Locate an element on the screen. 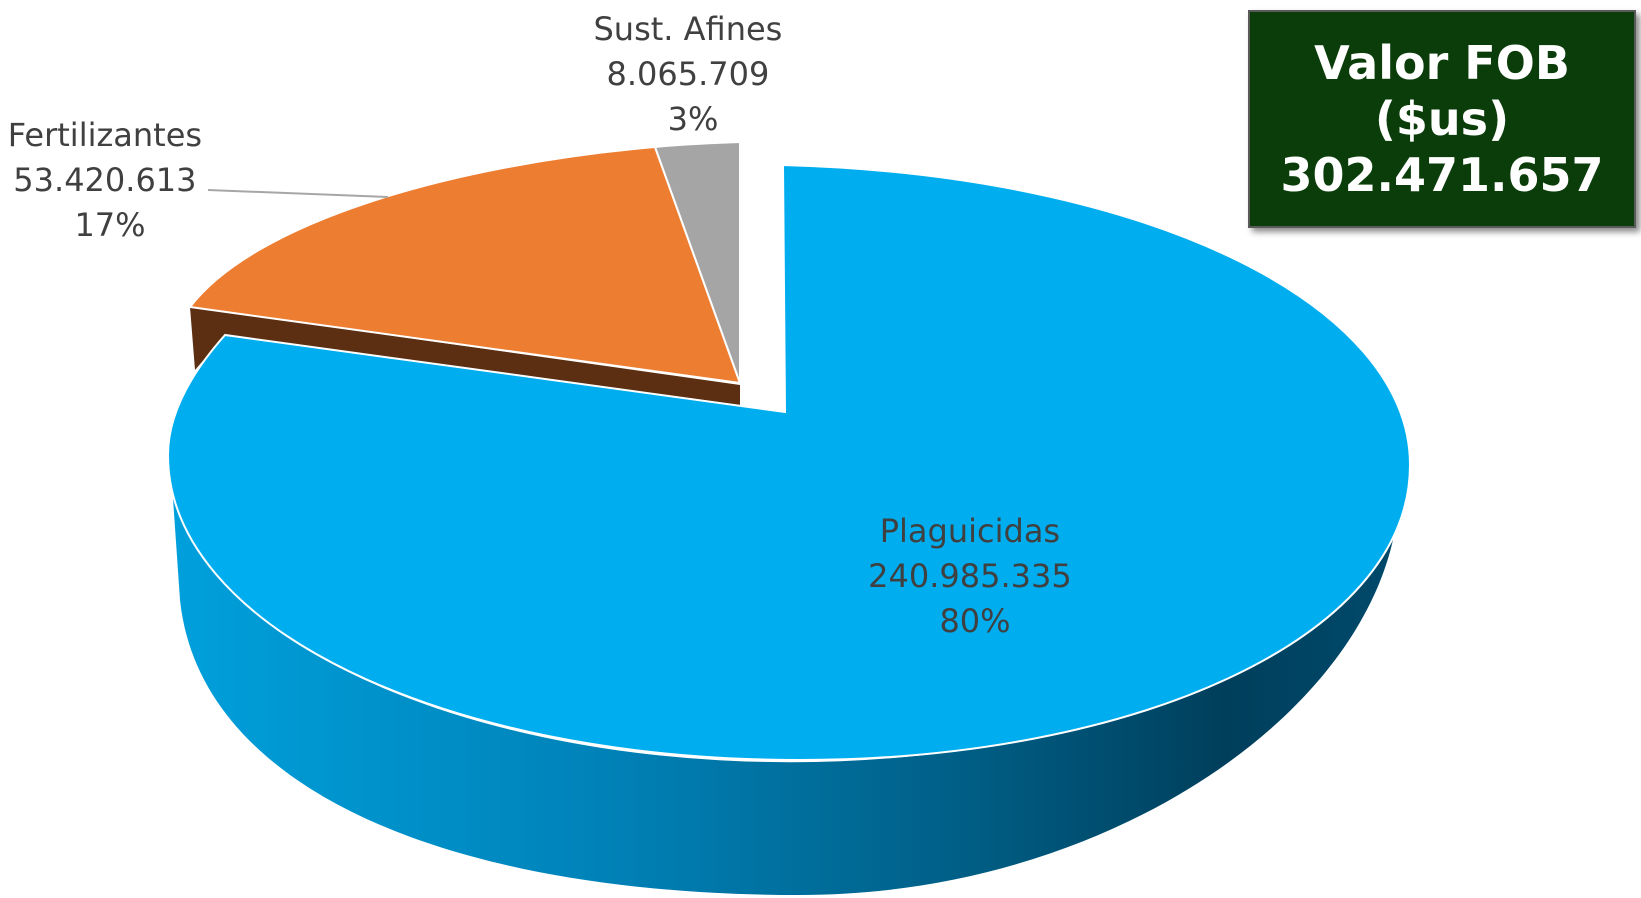 This screenshot has height=898, width=1641. sust-afines-value: 8.065.709 is located at coordinates (687, 74).